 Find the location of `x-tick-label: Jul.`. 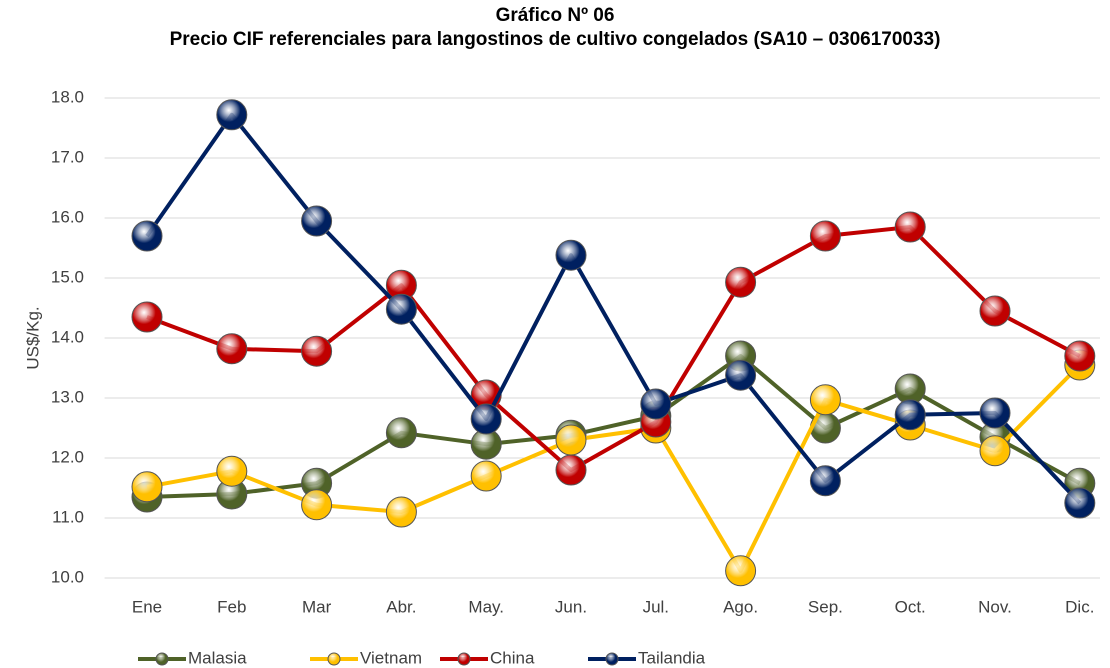

x-tick-label: Jul. is located at coordinates (656, 606).